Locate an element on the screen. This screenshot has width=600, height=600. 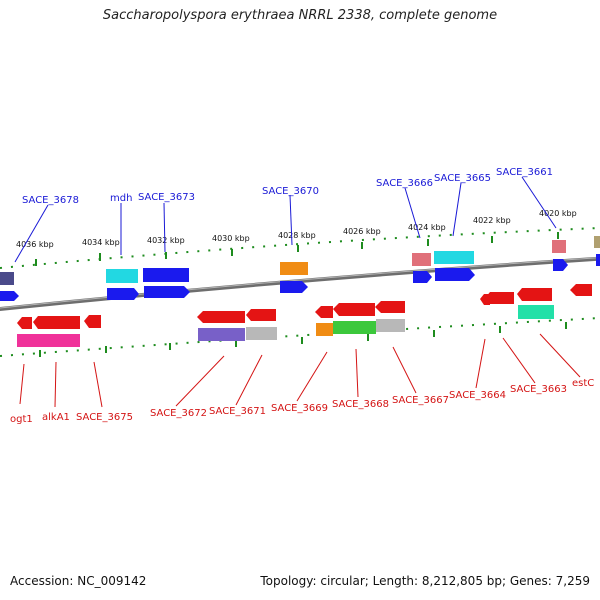
gene-label-reverse: SACE_3663 is located at coordinates (538, 389).